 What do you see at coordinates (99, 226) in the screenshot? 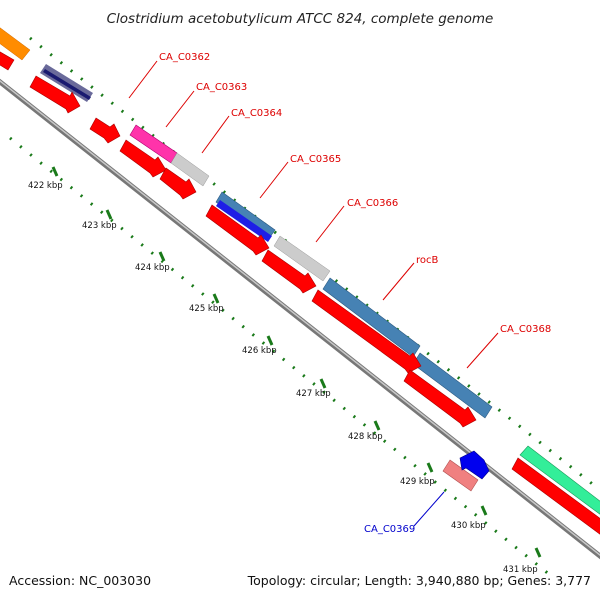
I see `scale-label: 423 kbp` at bounding box center [99, 226].